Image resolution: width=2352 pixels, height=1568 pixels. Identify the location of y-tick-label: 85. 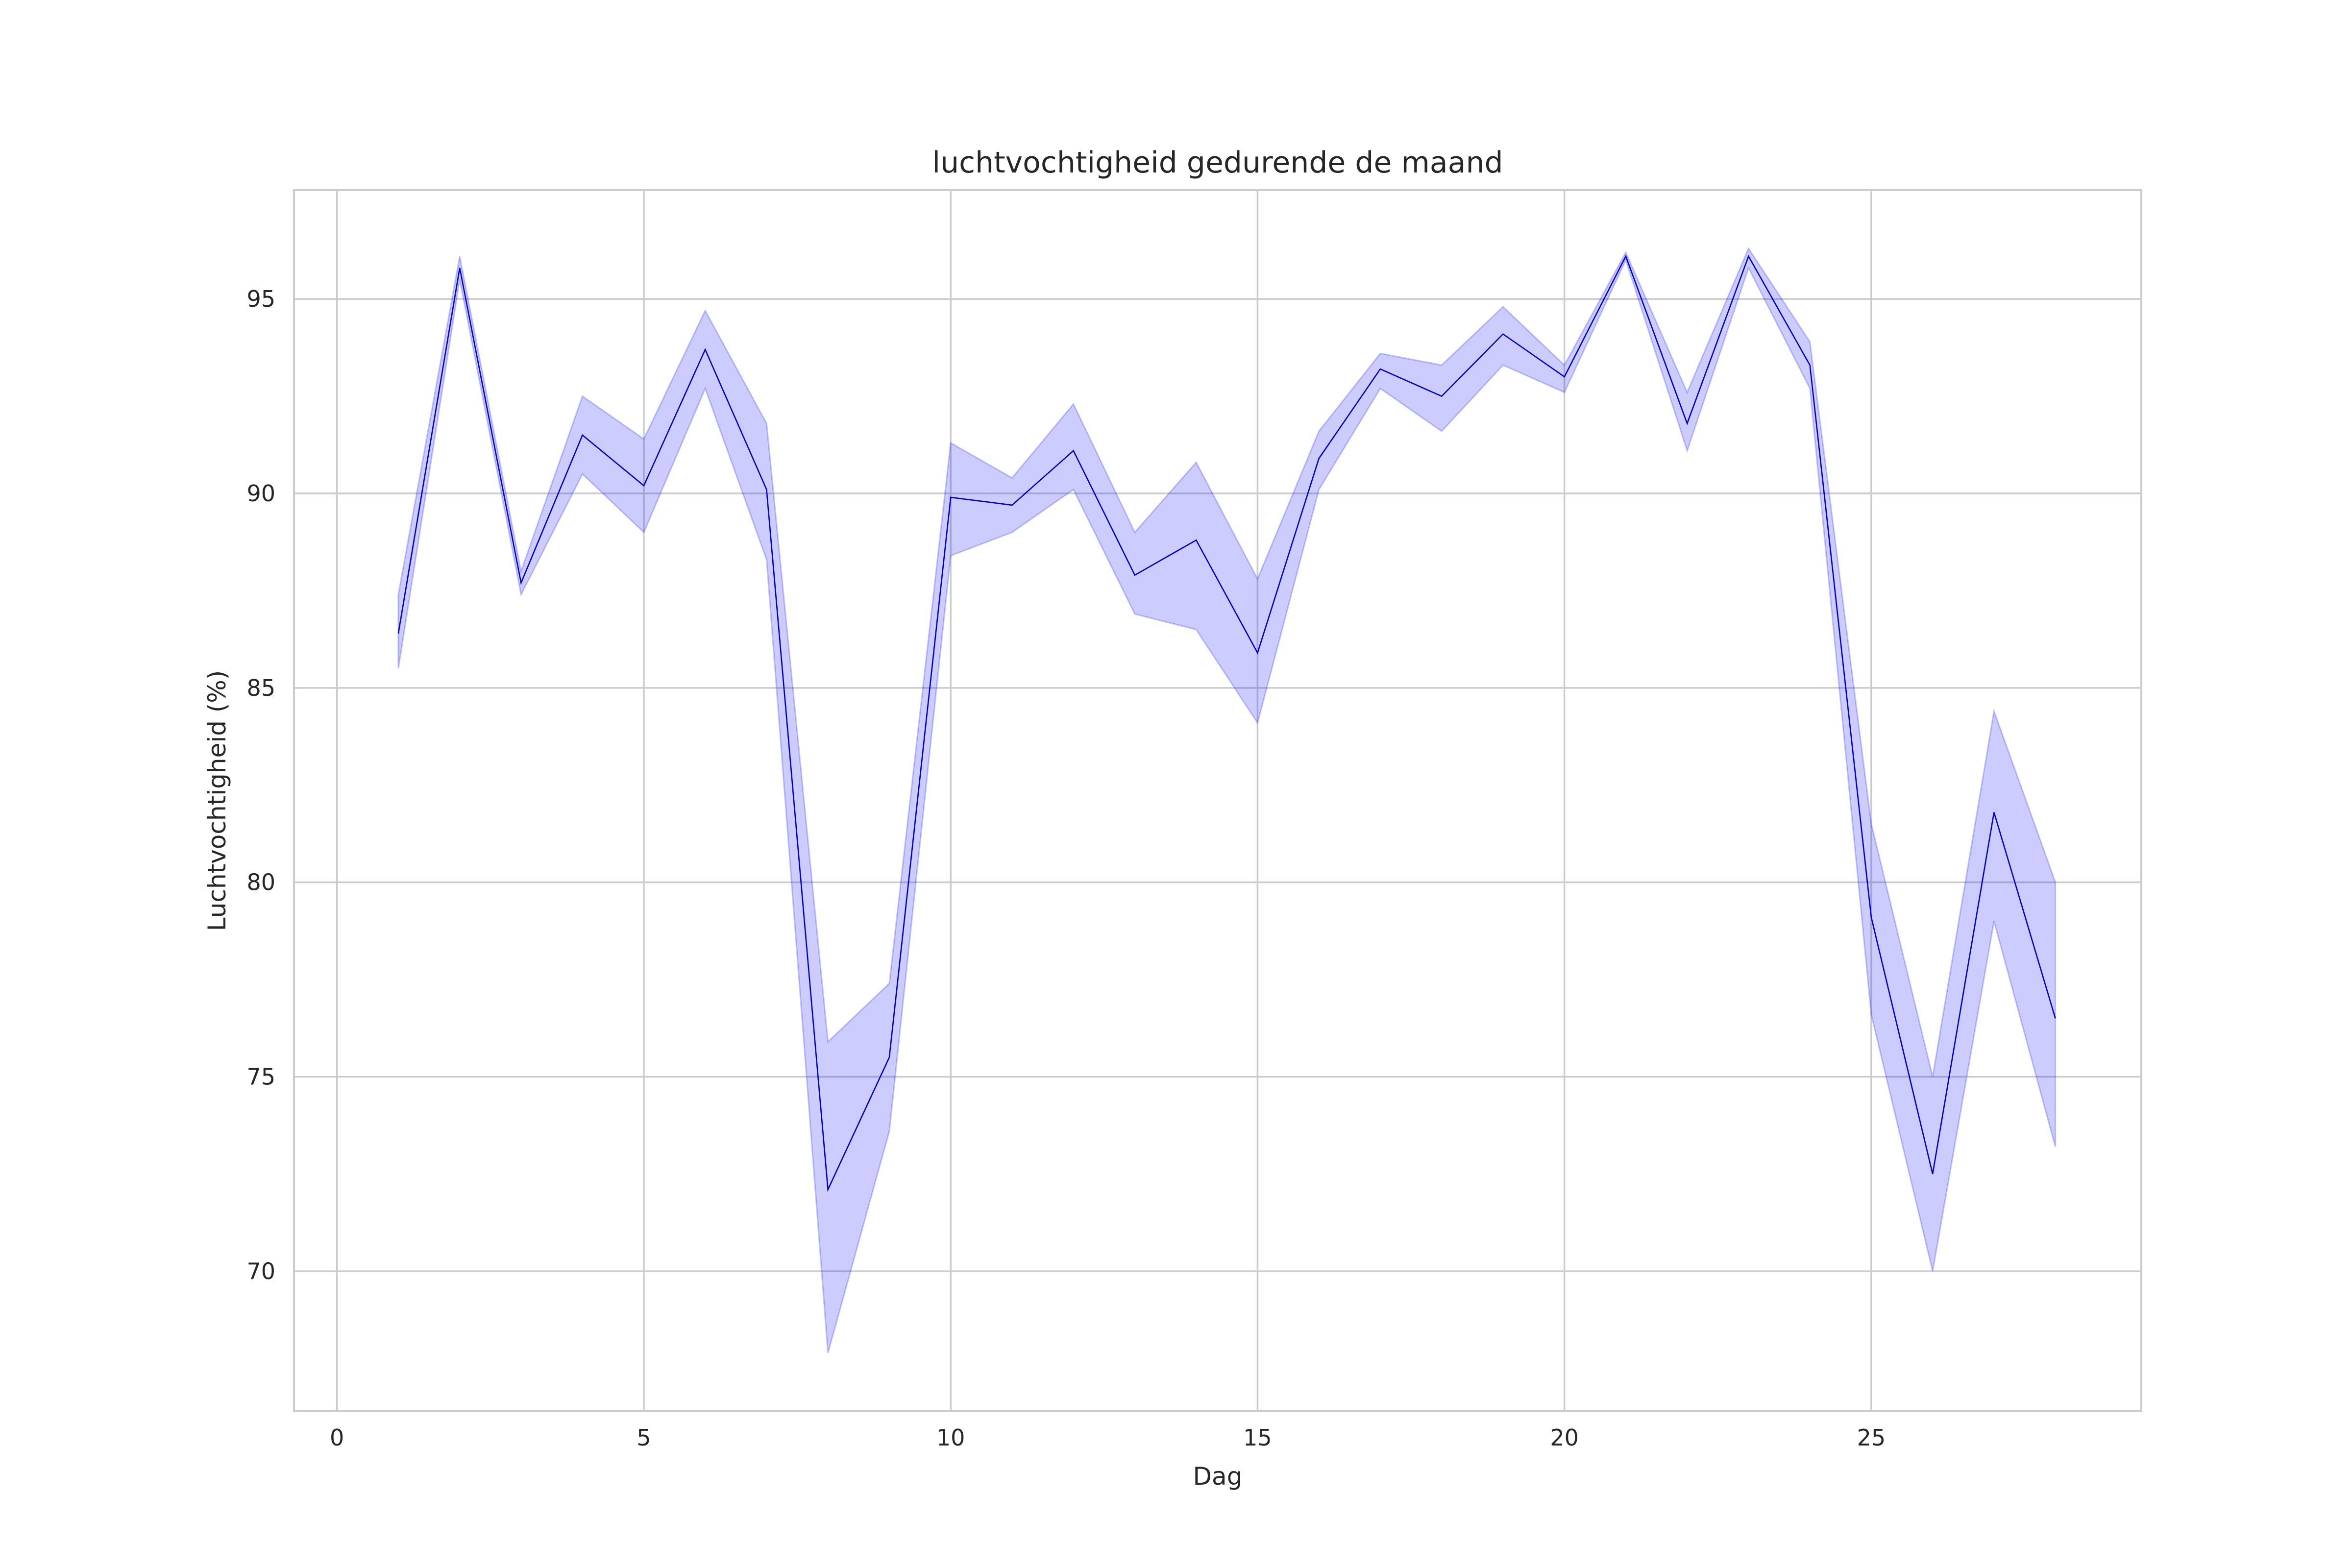
(260, 688).